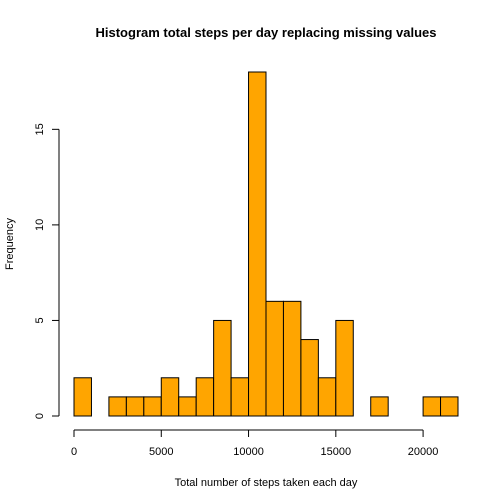 The image size is (504, 504). What do you see at coordinates (40, 320) in the screenshot?
I see `y-tick-label: 5` at bounding box center [40, 320].